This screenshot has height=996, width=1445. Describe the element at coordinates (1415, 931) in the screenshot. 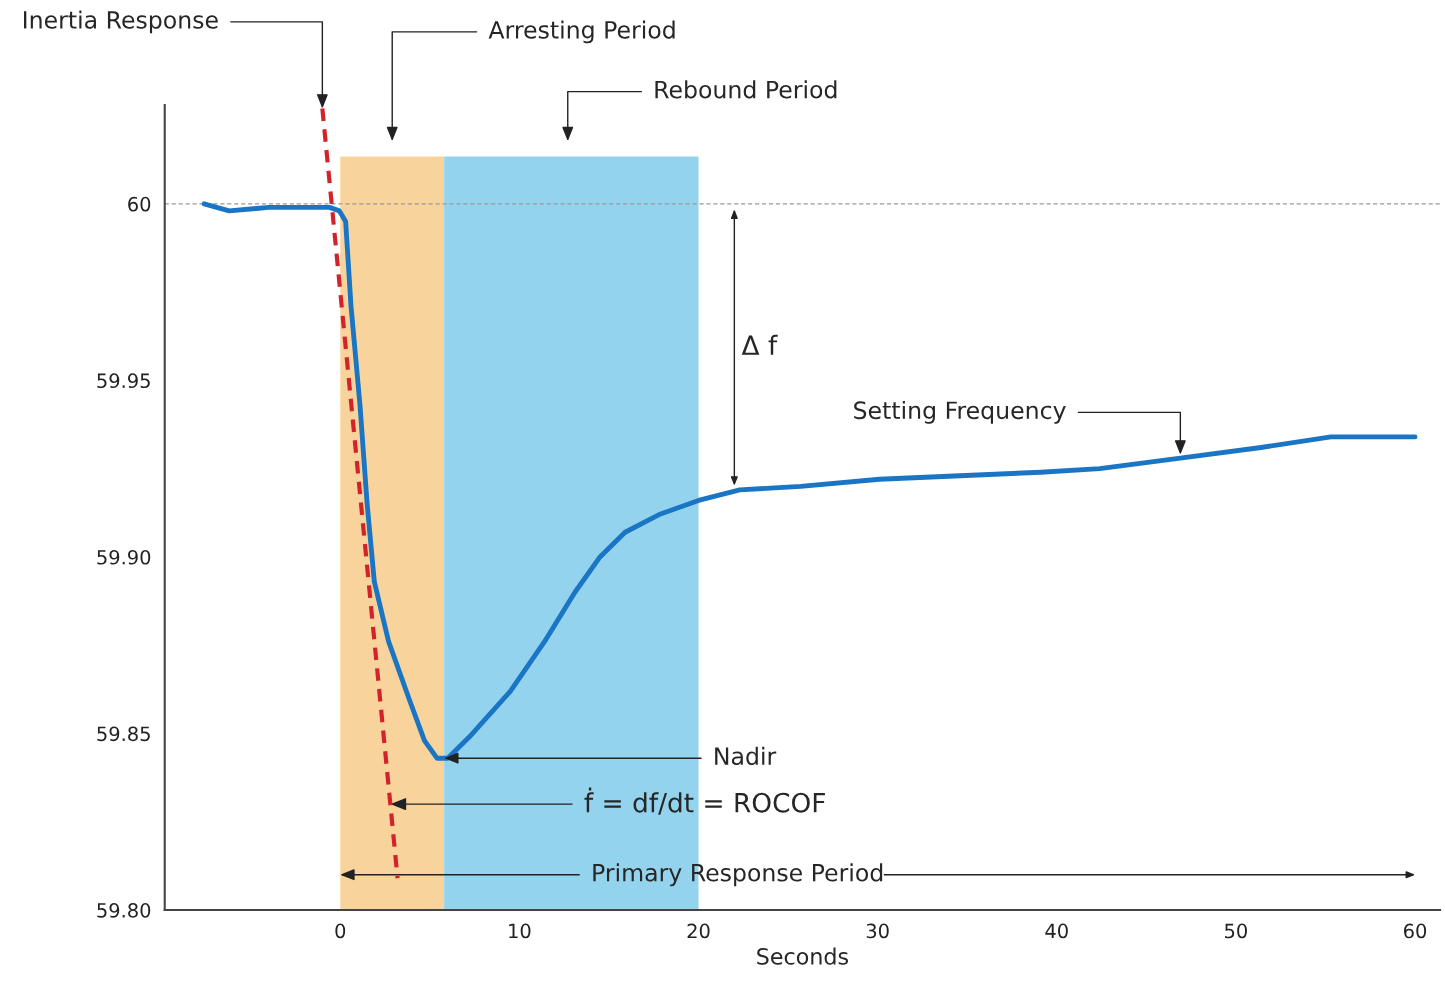

I see `x-tick-label: 60` at that location.